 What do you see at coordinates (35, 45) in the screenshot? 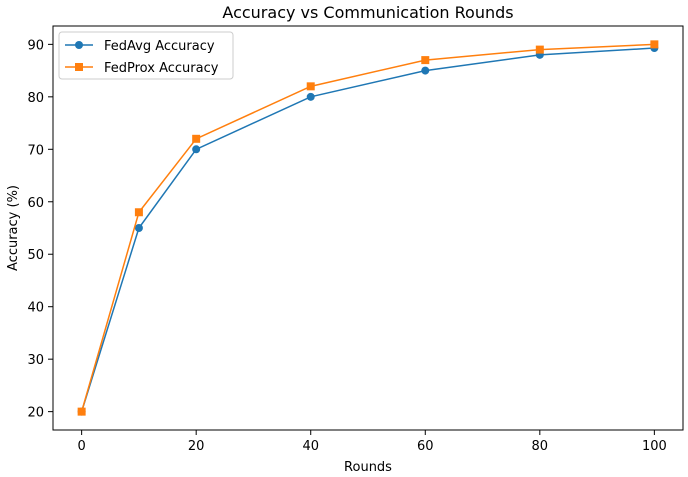
I see `y-tick-label: 90` at bounding box center [35, 45].